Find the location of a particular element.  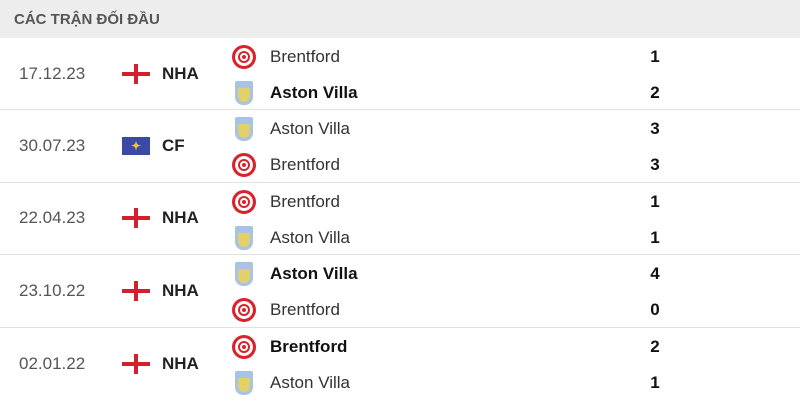

match-date: 02.01.22 is located at coordinates (52, 363).